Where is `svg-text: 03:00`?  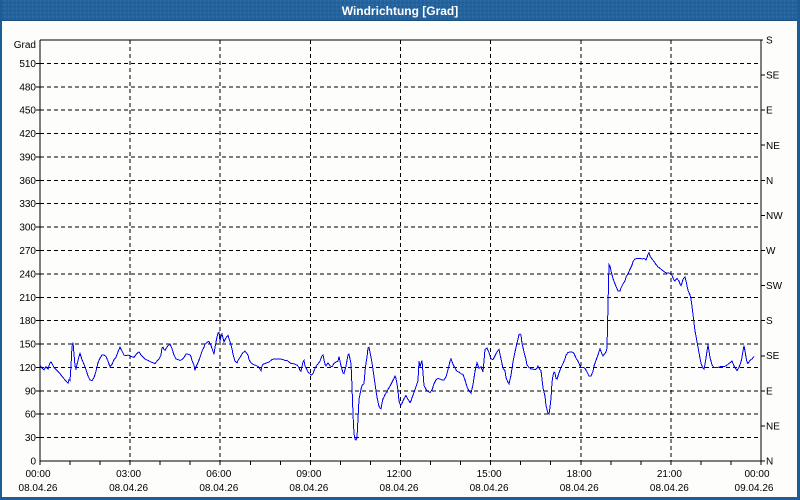
svg-text: 03:00 is located at coordinates (128, 474).